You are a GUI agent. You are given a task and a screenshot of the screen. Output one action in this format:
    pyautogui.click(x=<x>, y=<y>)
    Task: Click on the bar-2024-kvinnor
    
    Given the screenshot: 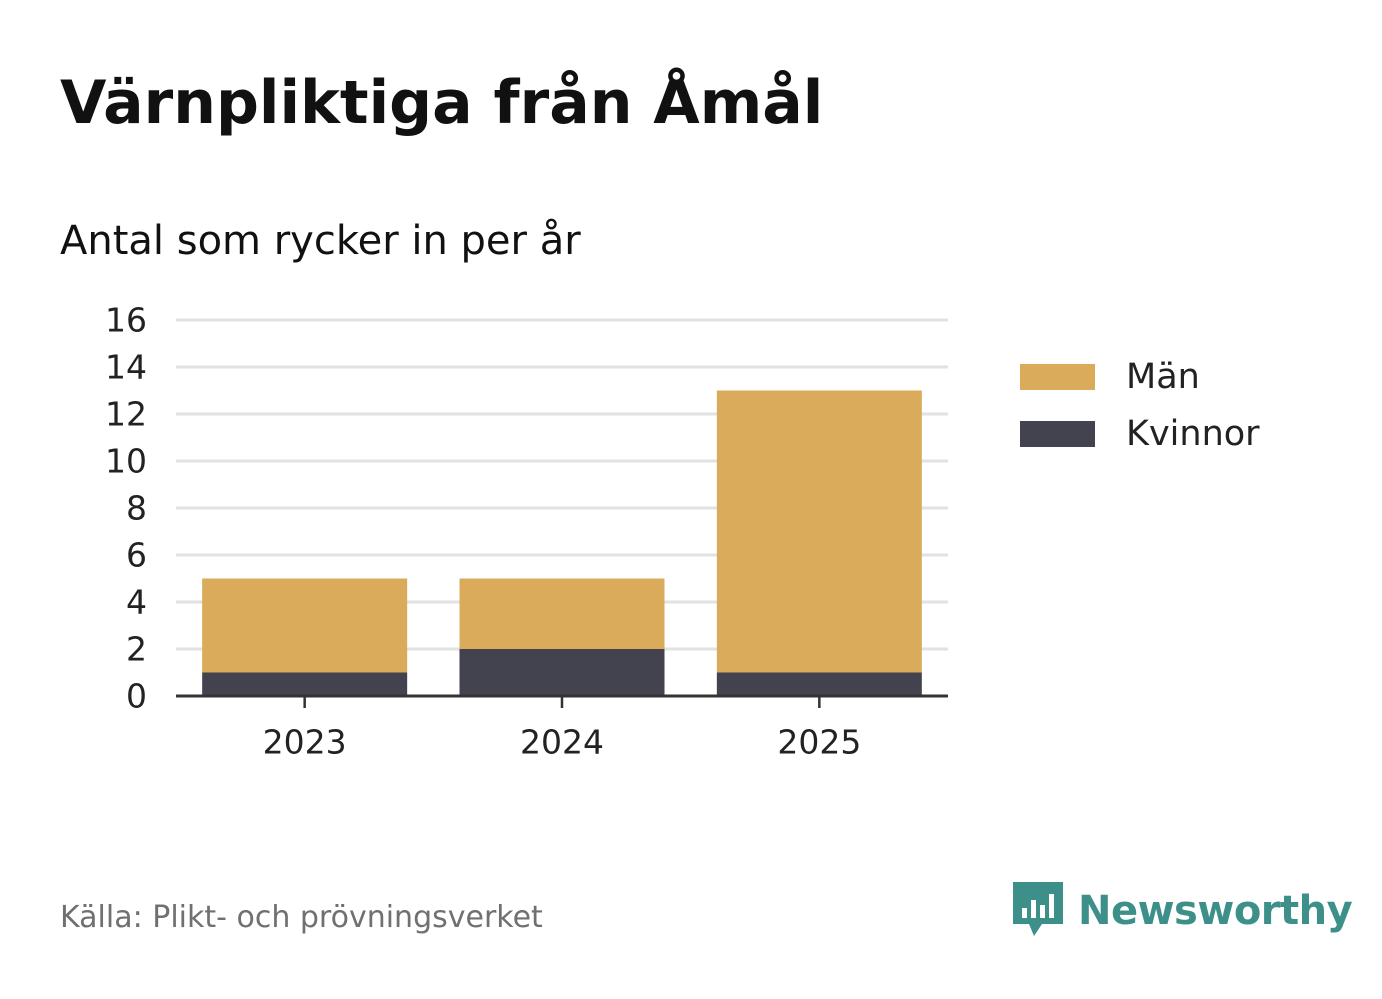 What is the action you would take?
    pyautogui.click(x=562, y=672)
    